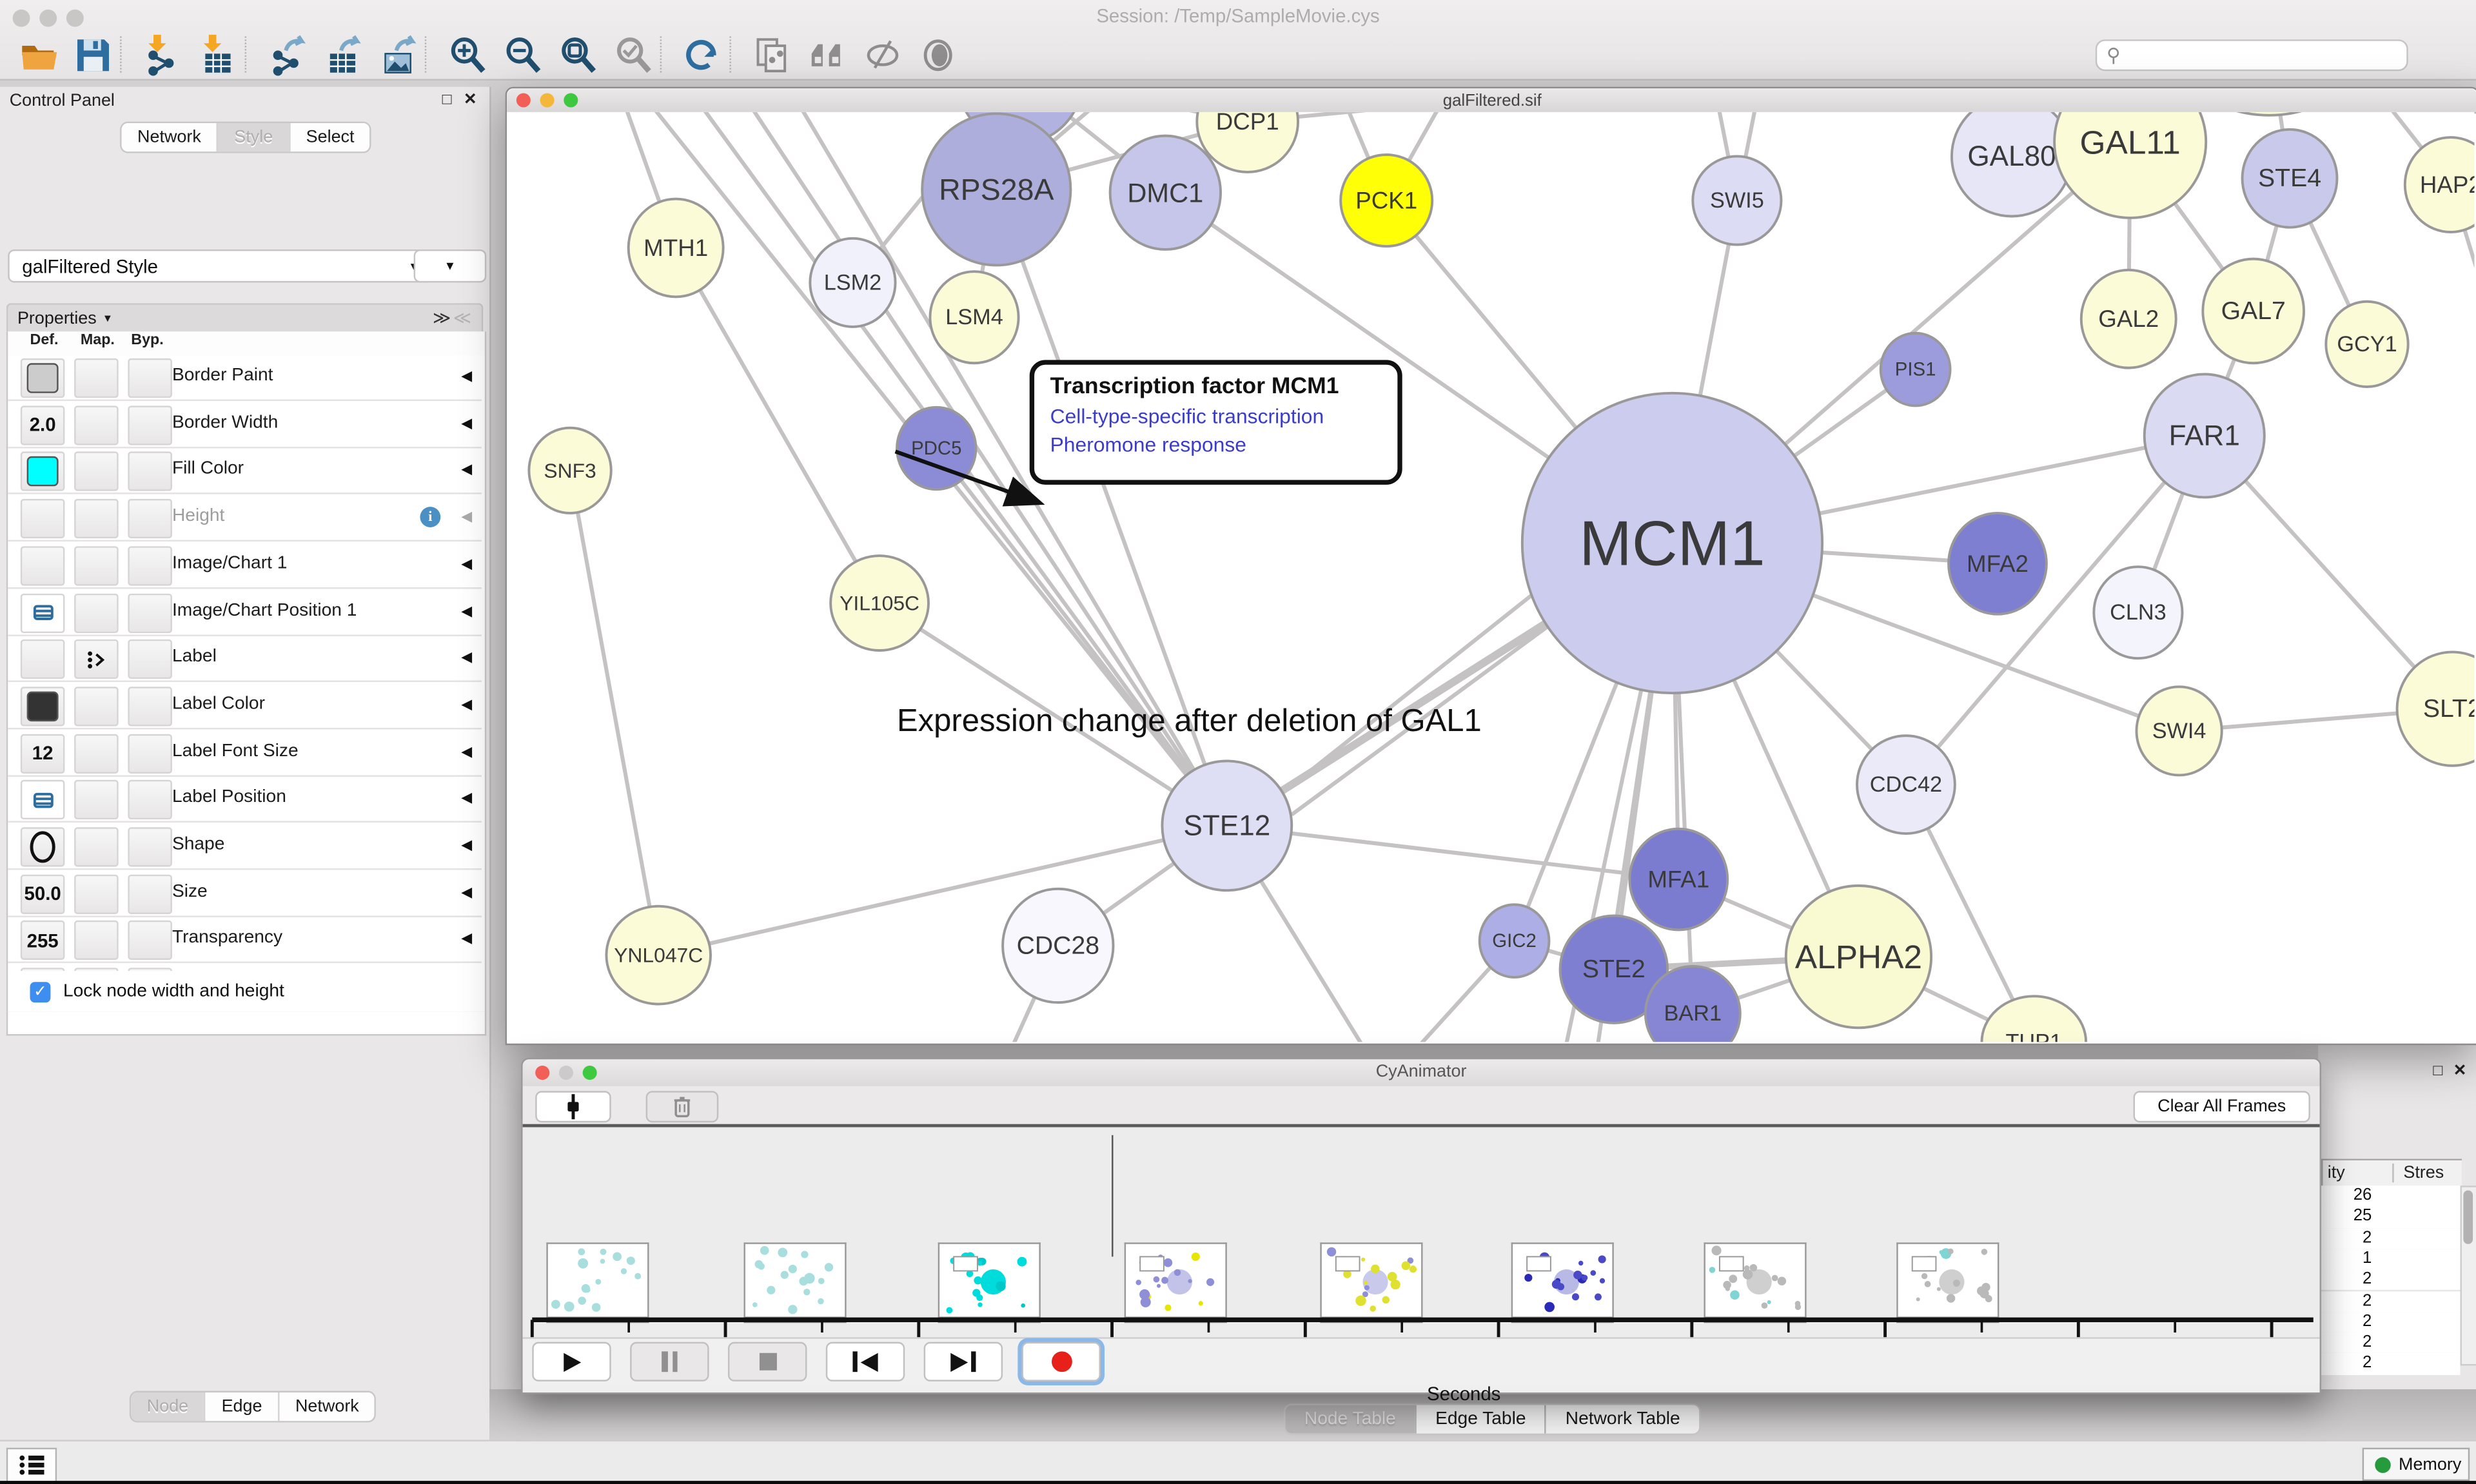 The width and height of the screenshot is (2476, 1484). I want to click on timeline: 0123456789 Seconds, so click(1421, 1266).